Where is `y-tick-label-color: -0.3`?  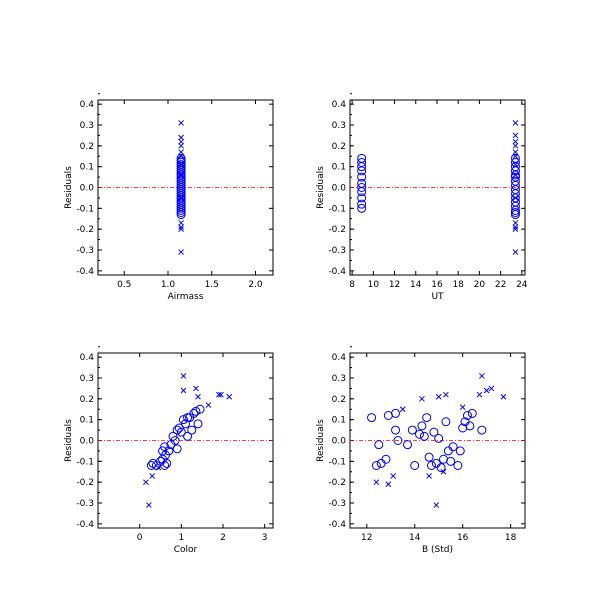 y-tick-label-color: -0.3 is located at coordinates (85, 504).